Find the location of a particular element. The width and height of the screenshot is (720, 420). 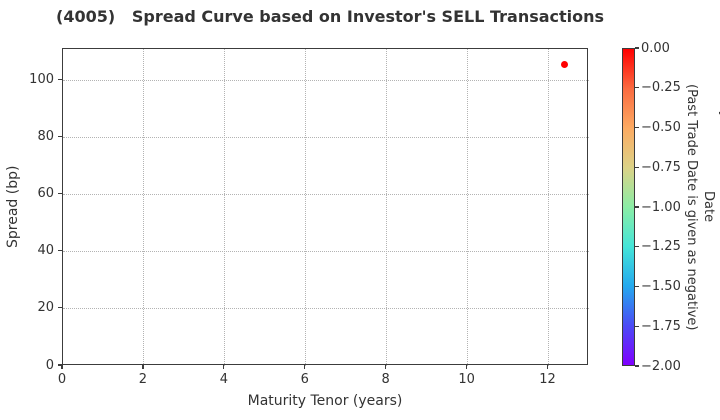

x-tick-label: 6 is located at coordinates (304, 379).